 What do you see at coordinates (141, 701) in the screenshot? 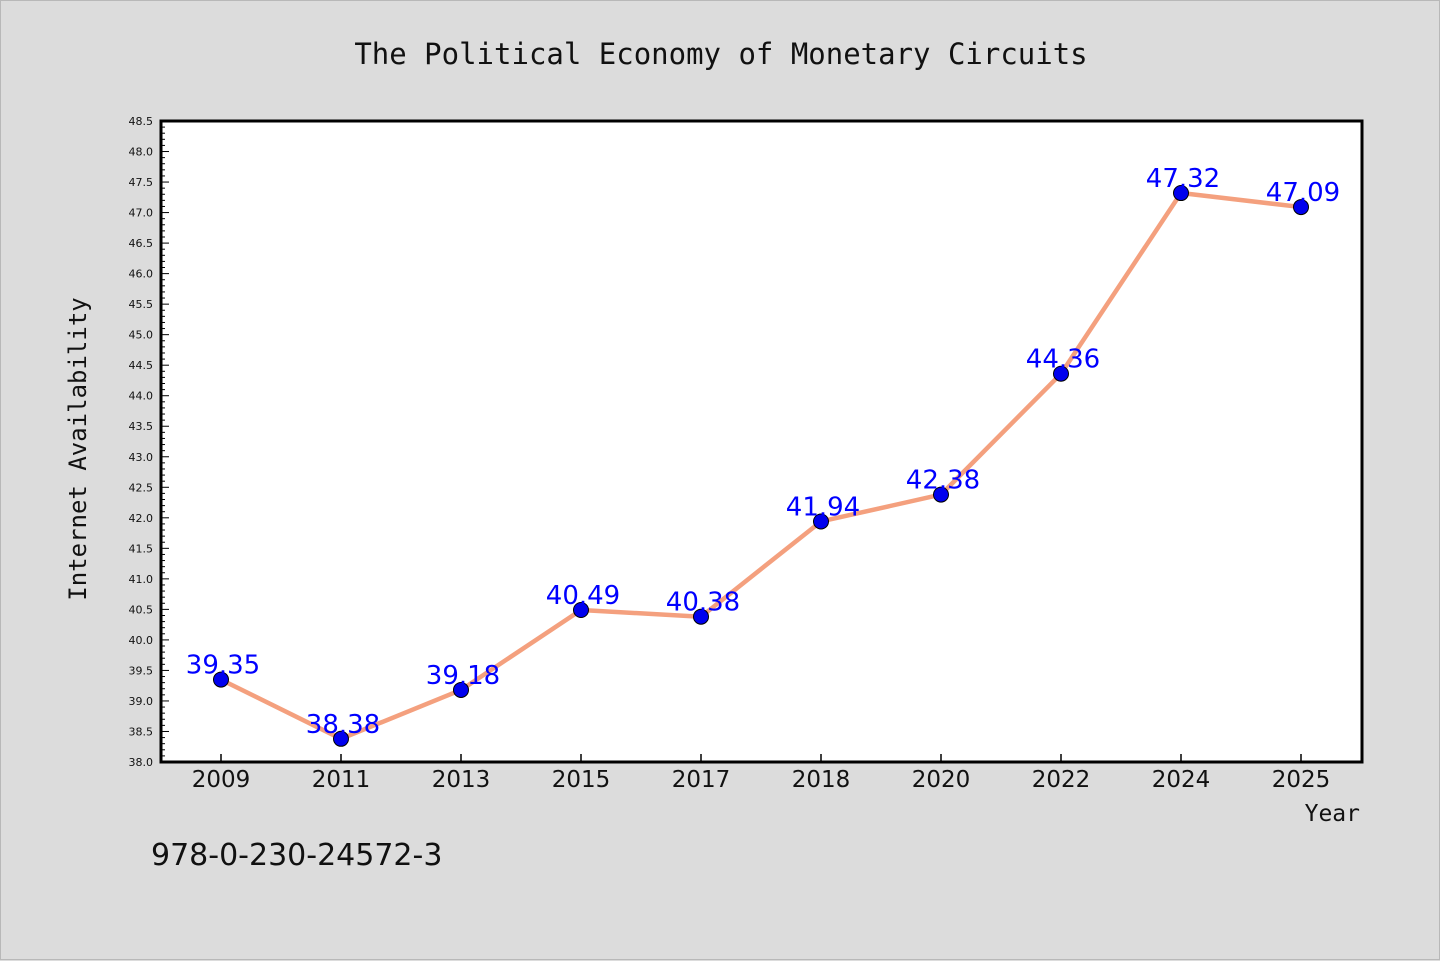
I see `y-tick-label: 39.0` at bounding box center [141, 701].